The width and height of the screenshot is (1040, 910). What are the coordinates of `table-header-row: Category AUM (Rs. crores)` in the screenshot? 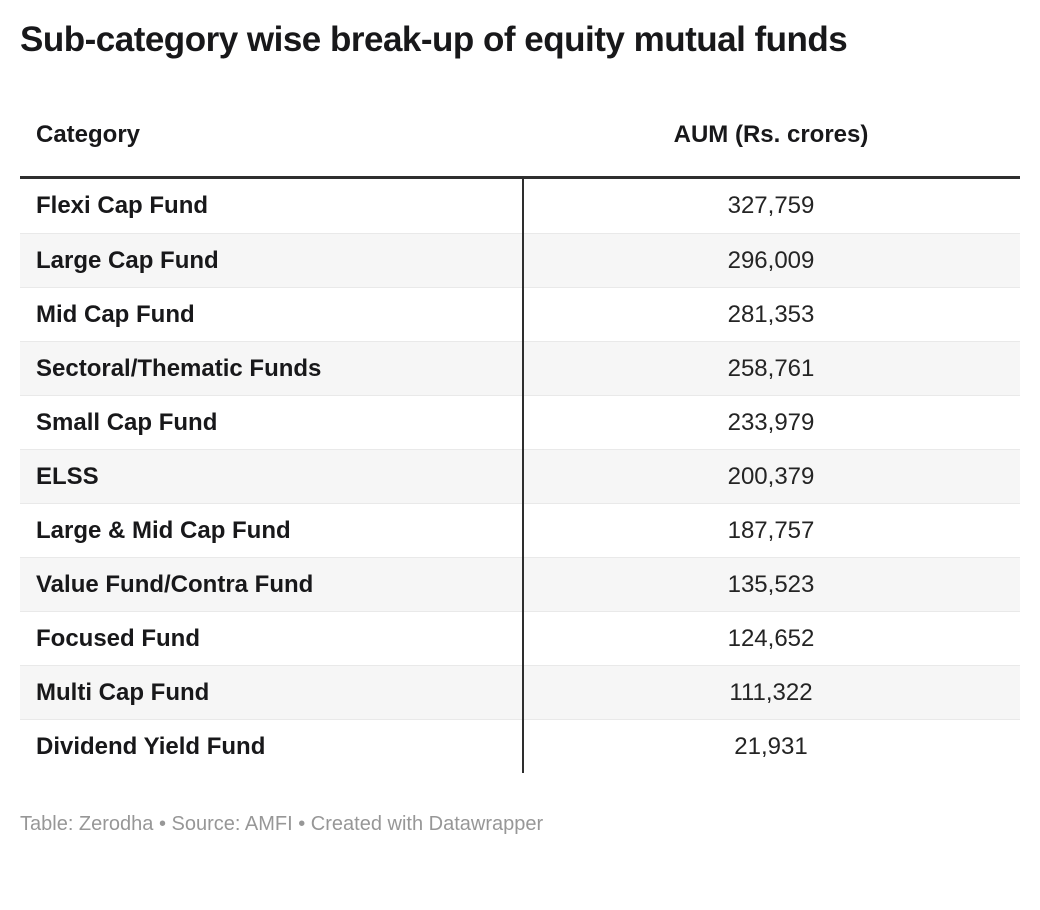 It's located at (520, 149).